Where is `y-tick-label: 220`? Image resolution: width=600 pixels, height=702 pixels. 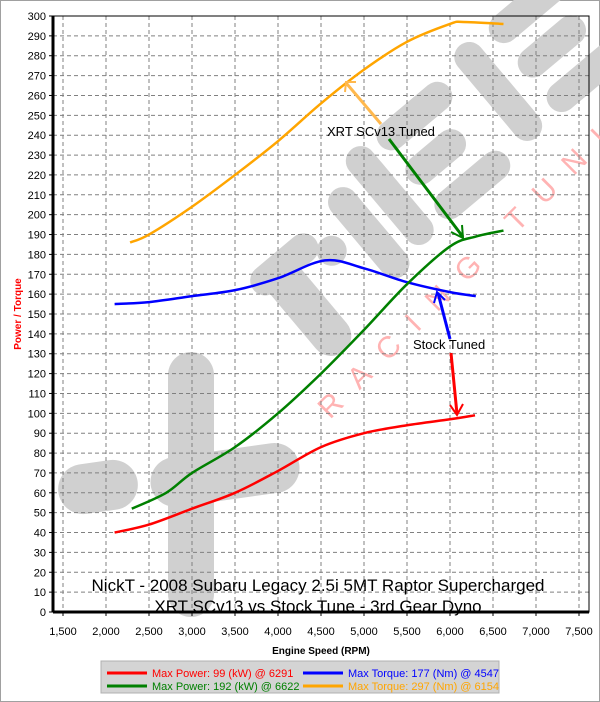 y-tick-label: 220 is located at coordinates (37, 176).